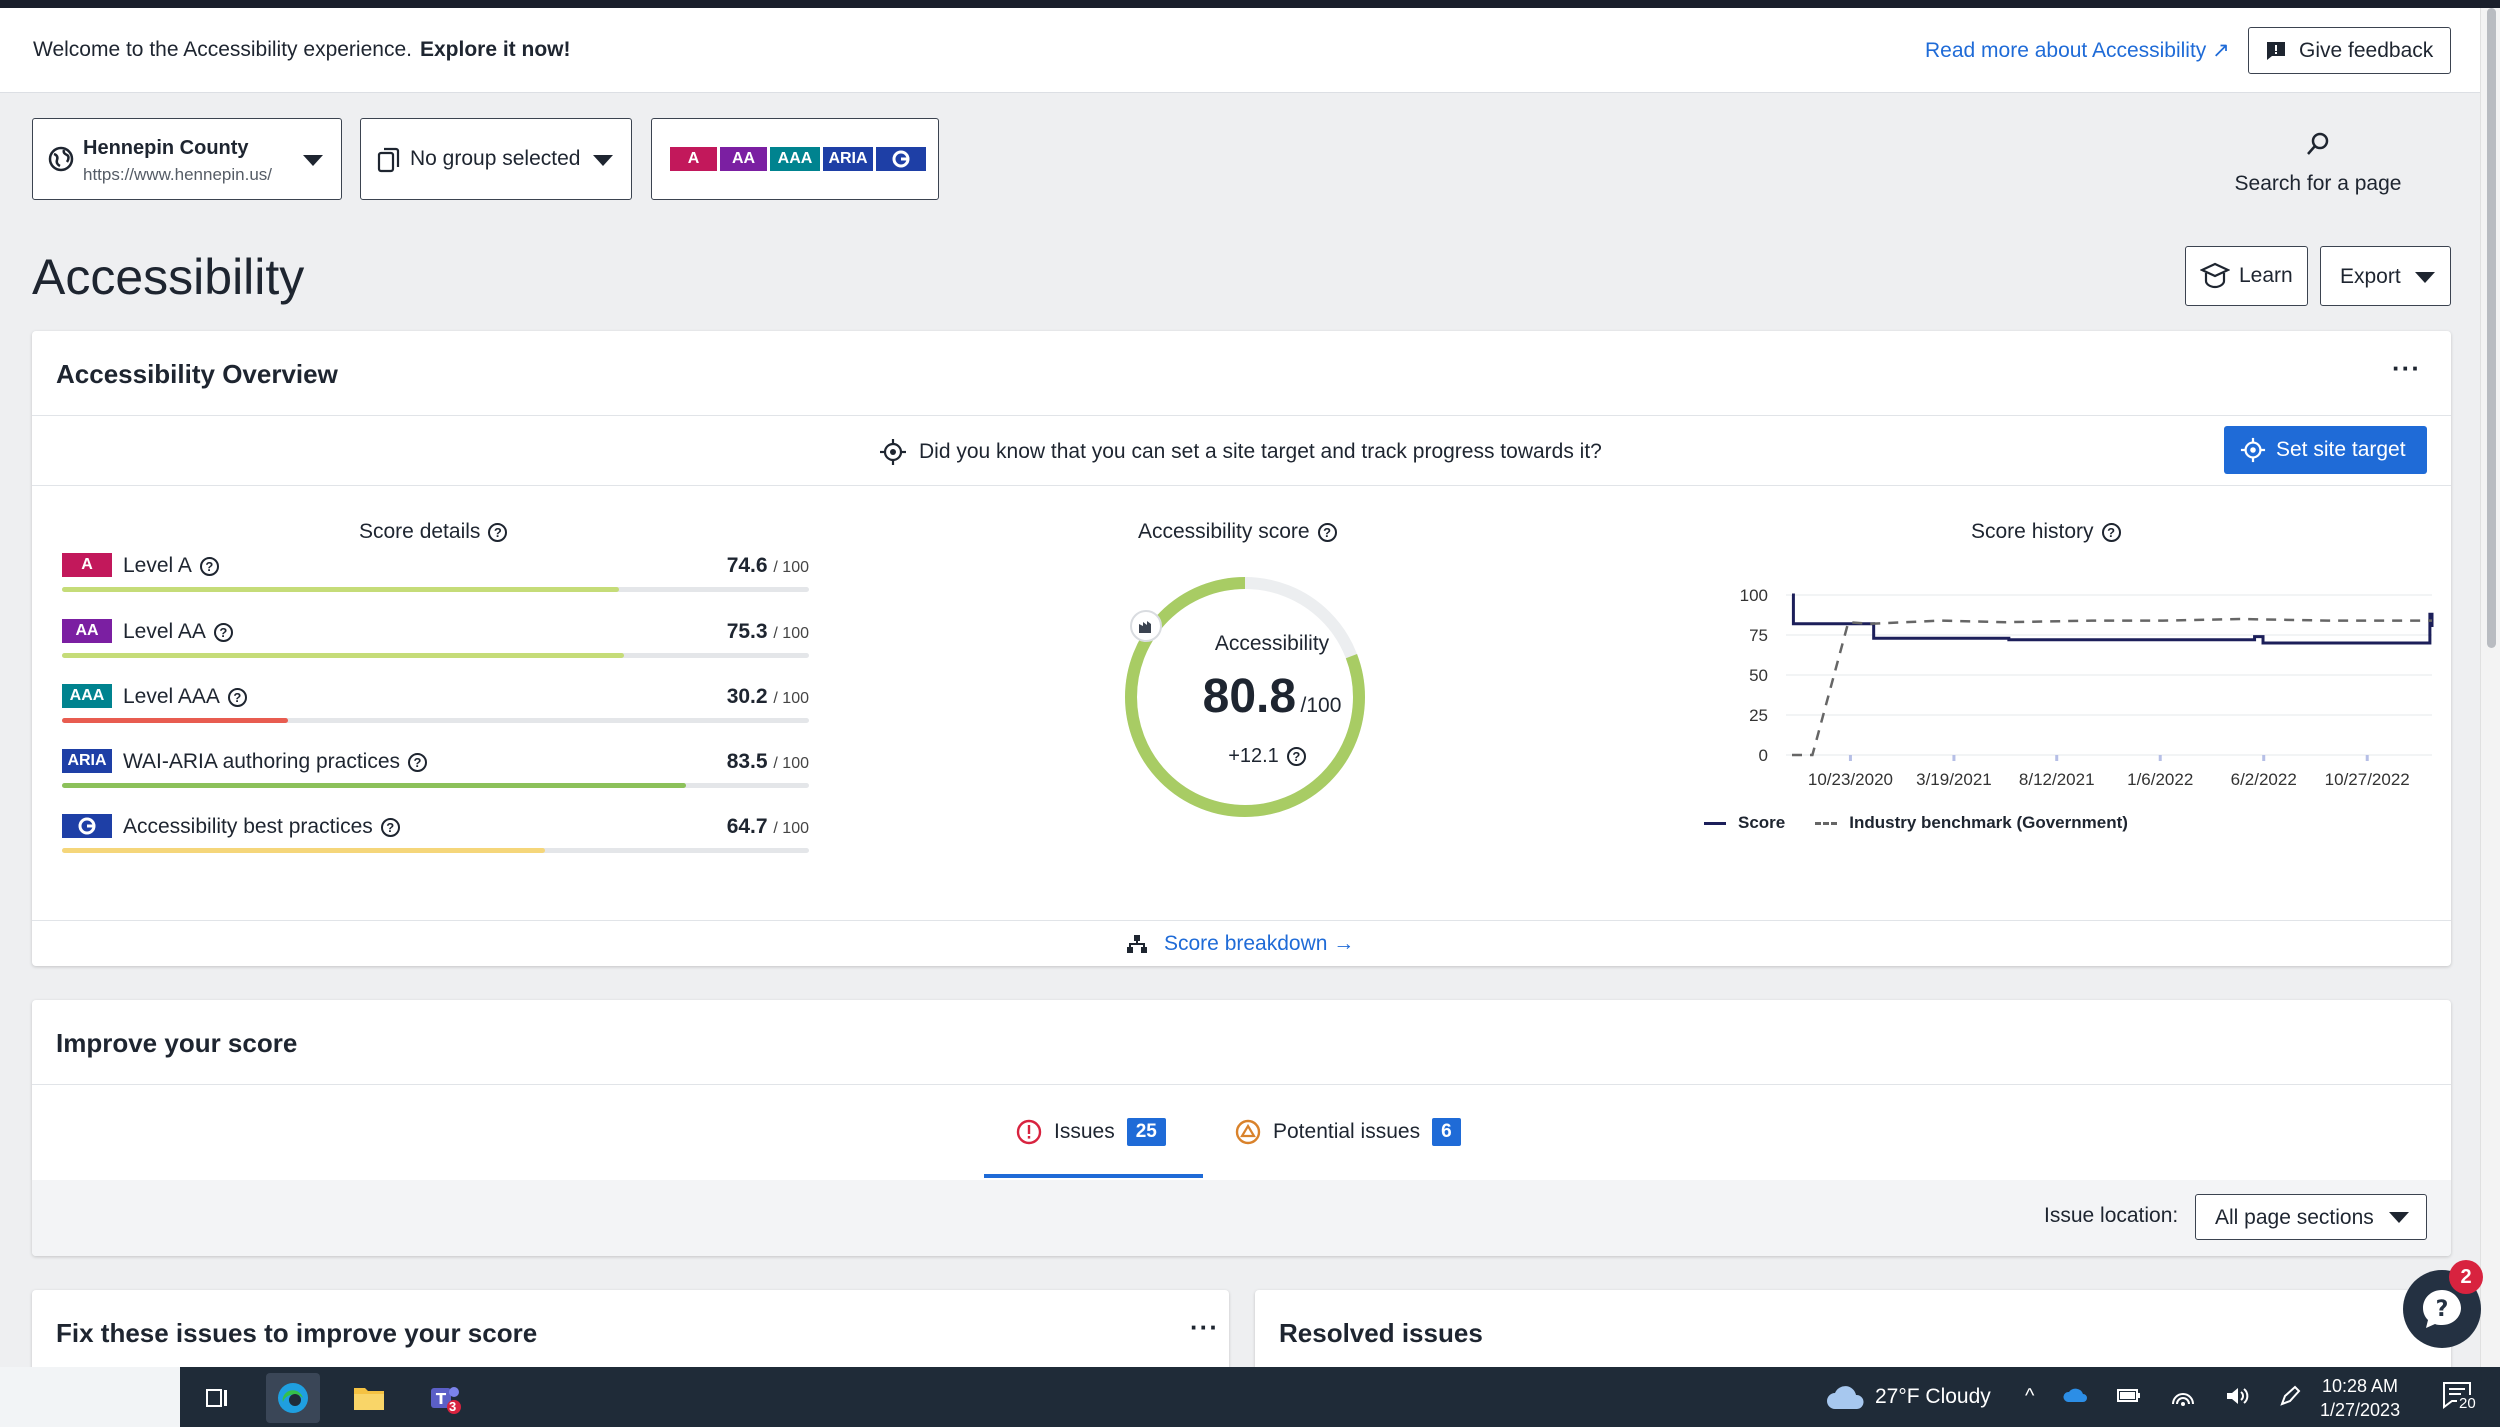  Describe the element at coordinates (197, 374) in the screenshot. I see `overview-title: Accessibility Overview` at that location.